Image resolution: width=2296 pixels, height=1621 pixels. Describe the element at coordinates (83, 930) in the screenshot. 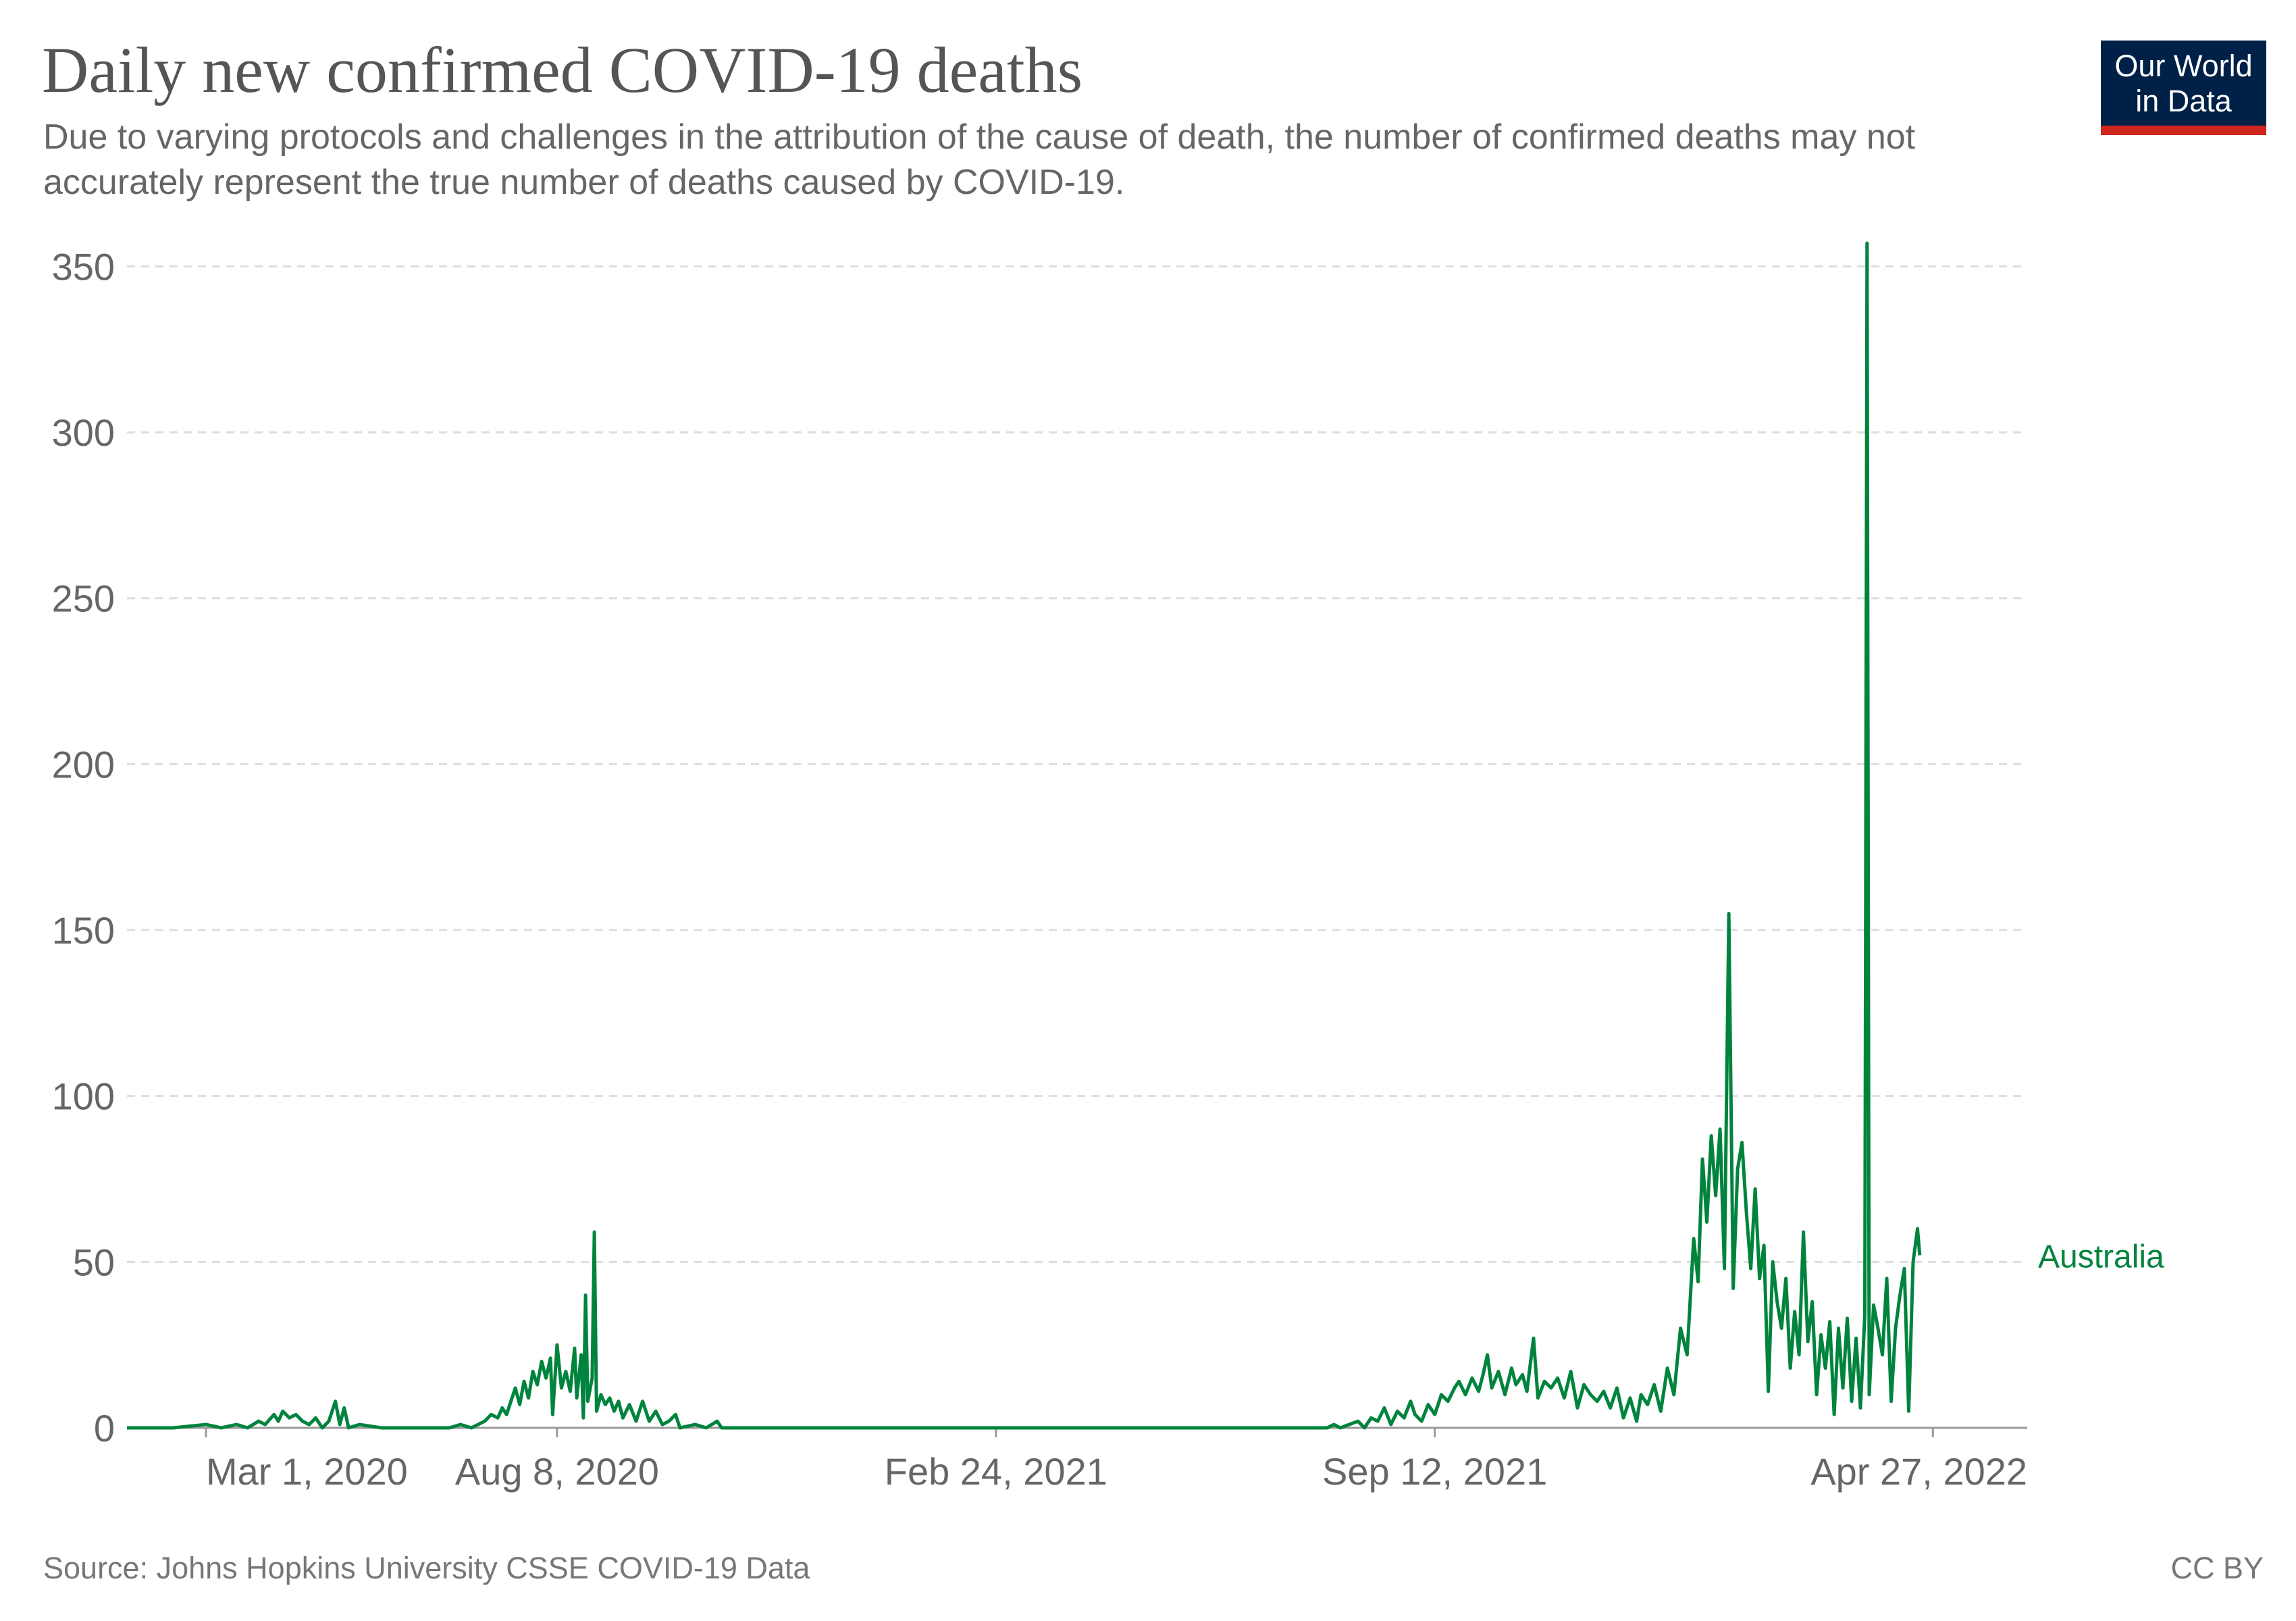

I see `y-tick-label: 150` at that location.